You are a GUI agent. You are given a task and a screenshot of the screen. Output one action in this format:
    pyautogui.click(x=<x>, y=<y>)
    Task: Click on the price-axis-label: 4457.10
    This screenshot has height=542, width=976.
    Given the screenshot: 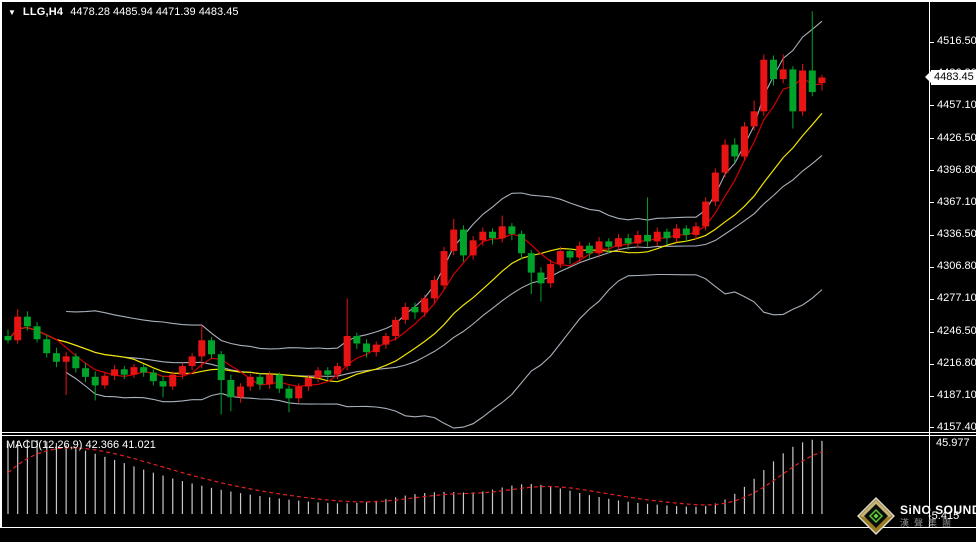 What is the action you would take?
    pyautogui.click(x=956, y=104)
    